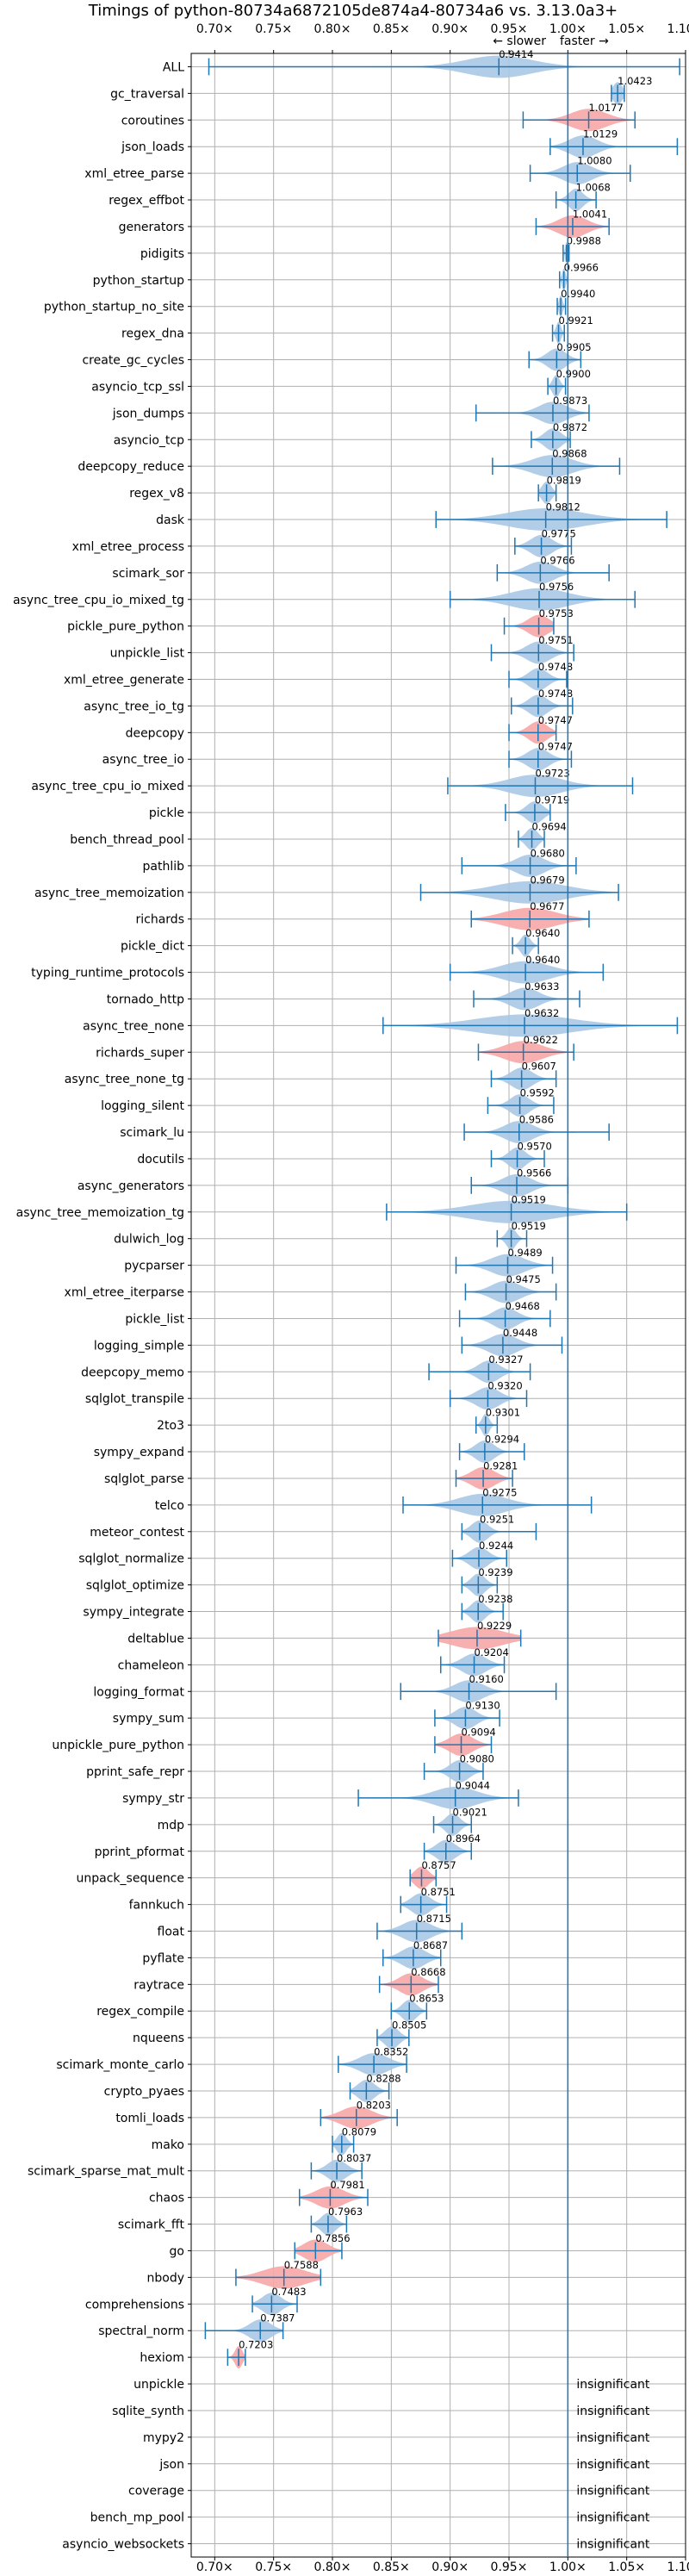 This screenshot has width=689, height=2576. Describe the element at coordinates (134, 1399) in the screenshot. I see `benchmark-label: sqlglot_transpile` at that location.